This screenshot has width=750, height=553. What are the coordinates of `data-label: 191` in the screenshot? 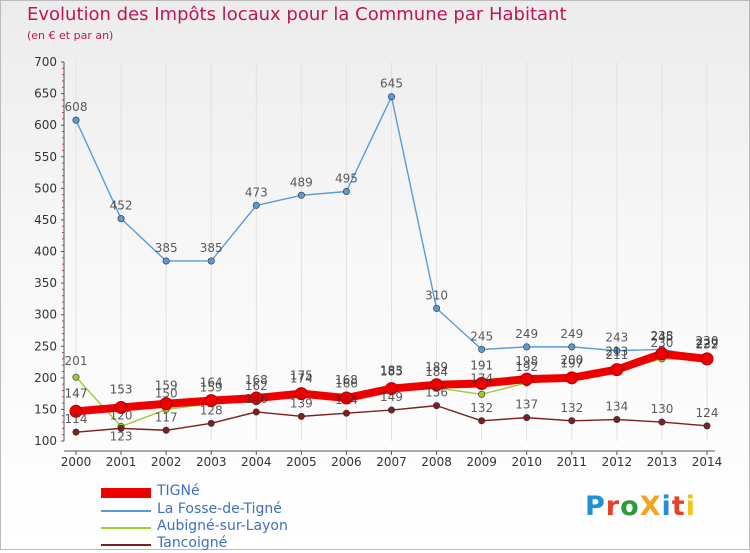 It's located at (481, 366).